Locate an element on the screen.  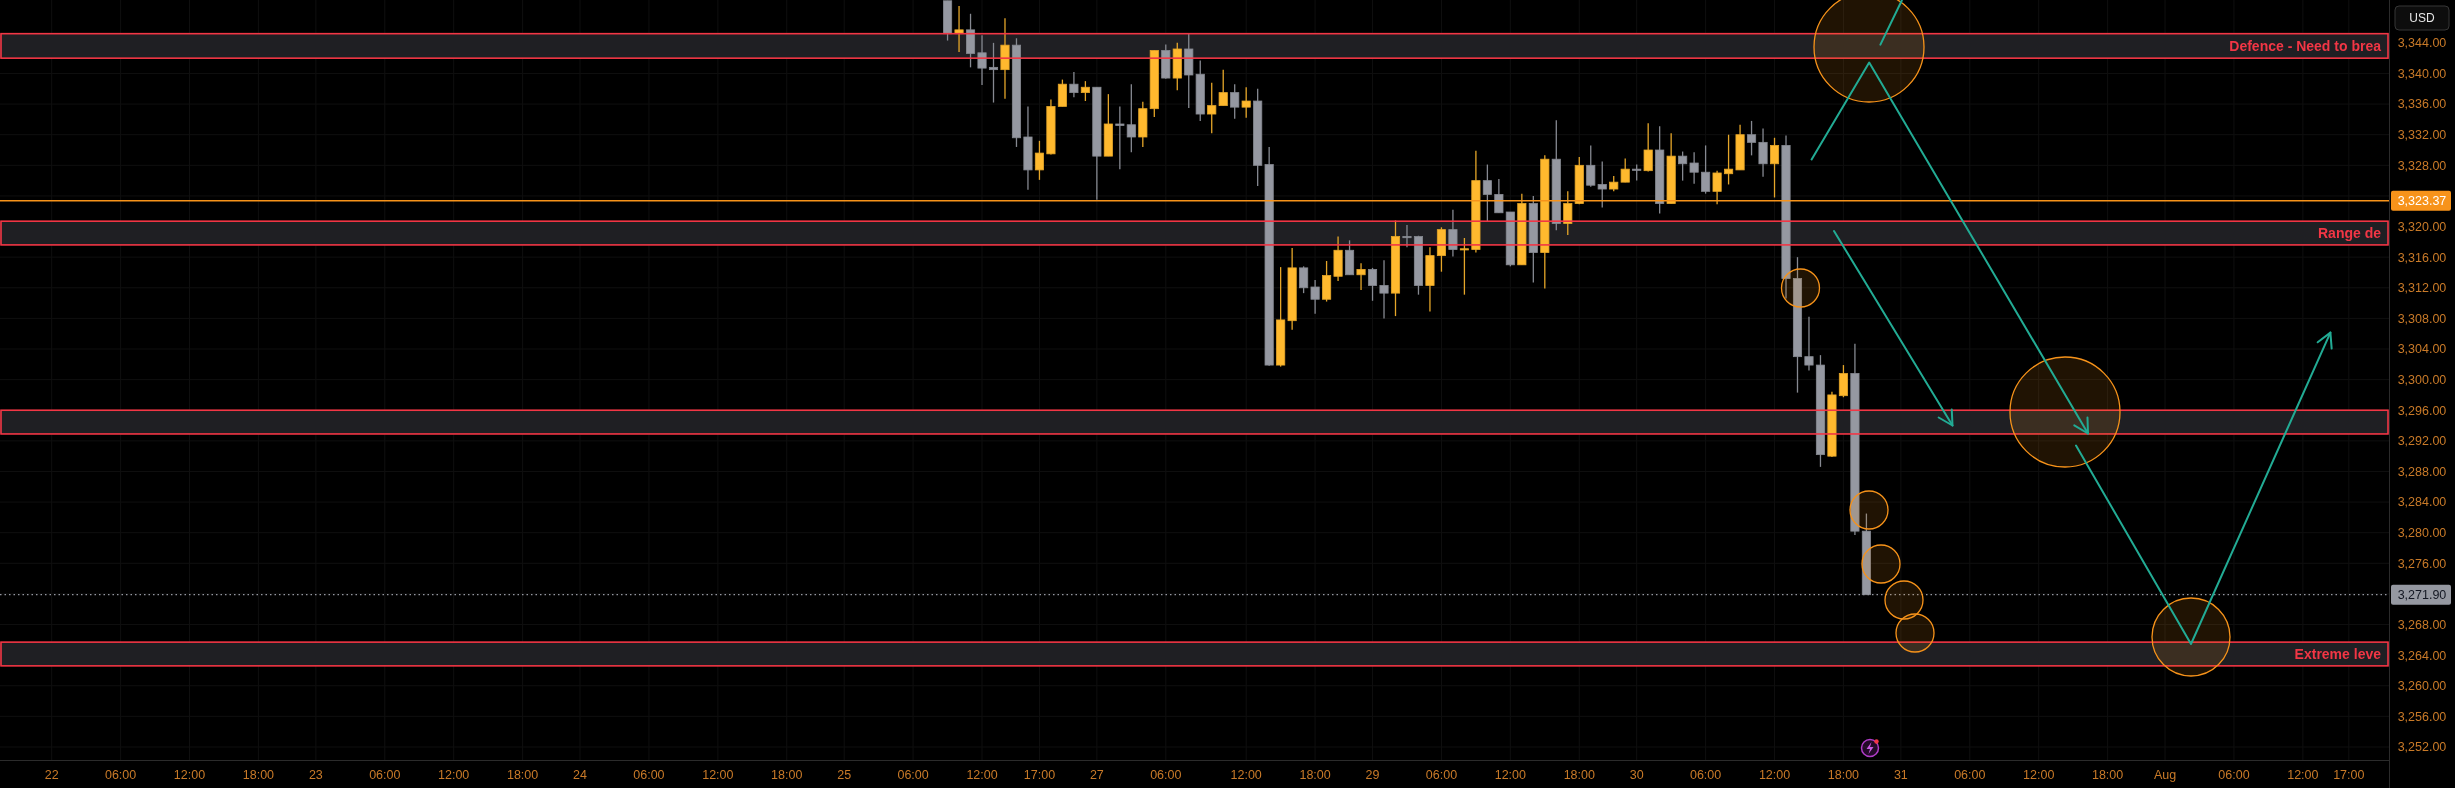
x-tick-label: 24 is located at coordinates (580, 775).